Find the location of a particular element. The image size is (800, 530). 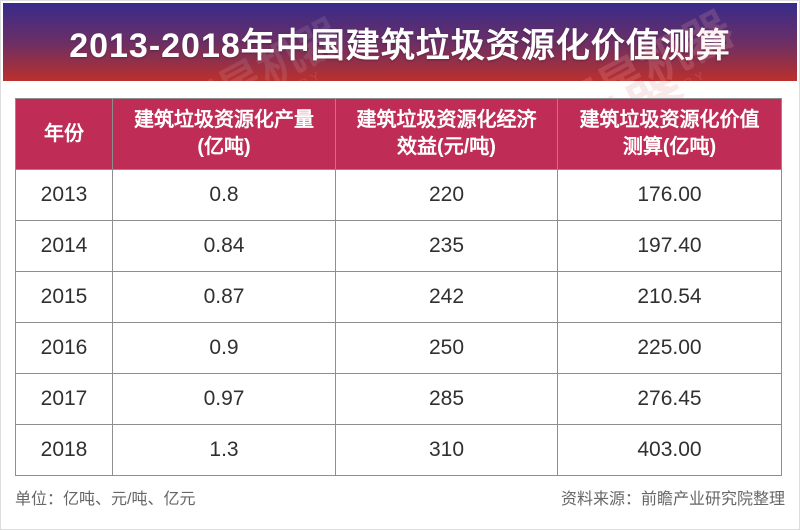

value-cell: 403.00 is located at coordinates (669, 449).